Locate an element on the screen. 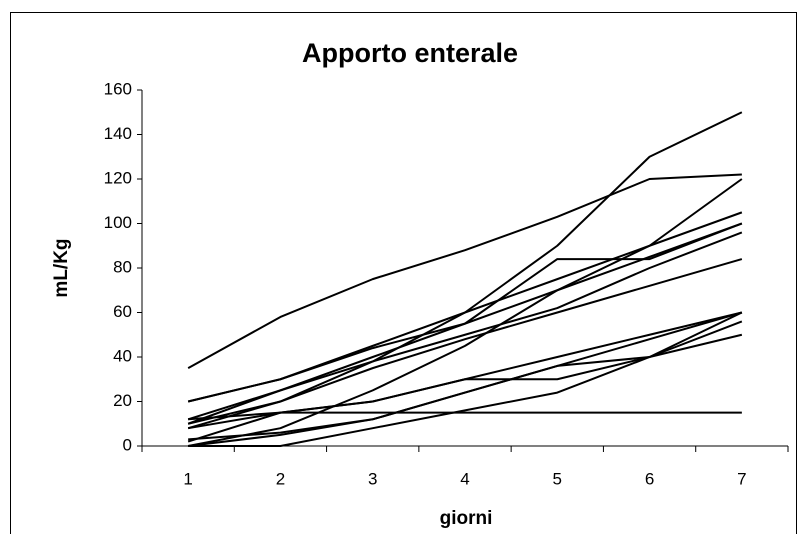 The height and width of the screenshot is (534, 800). y-tick-label: 140 is located at coordinates (118, 133).